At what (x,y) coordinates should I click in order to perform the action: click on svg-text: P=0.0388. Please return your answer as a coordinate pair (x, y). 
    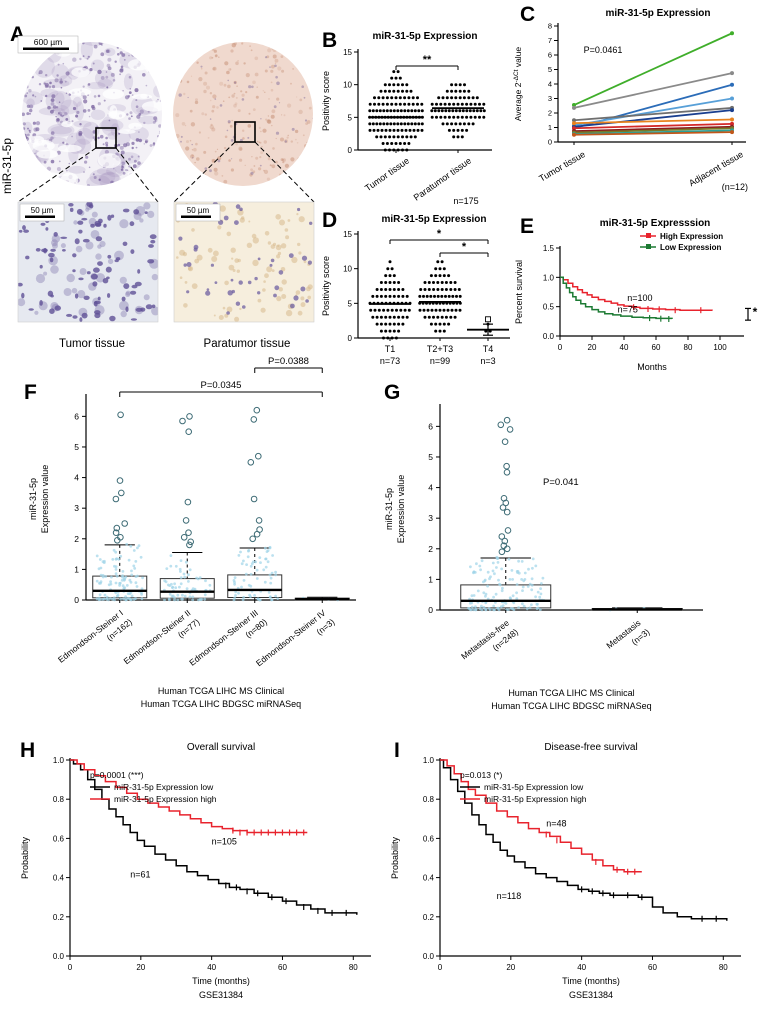
    Looking at the image, I should click on (288, 361).